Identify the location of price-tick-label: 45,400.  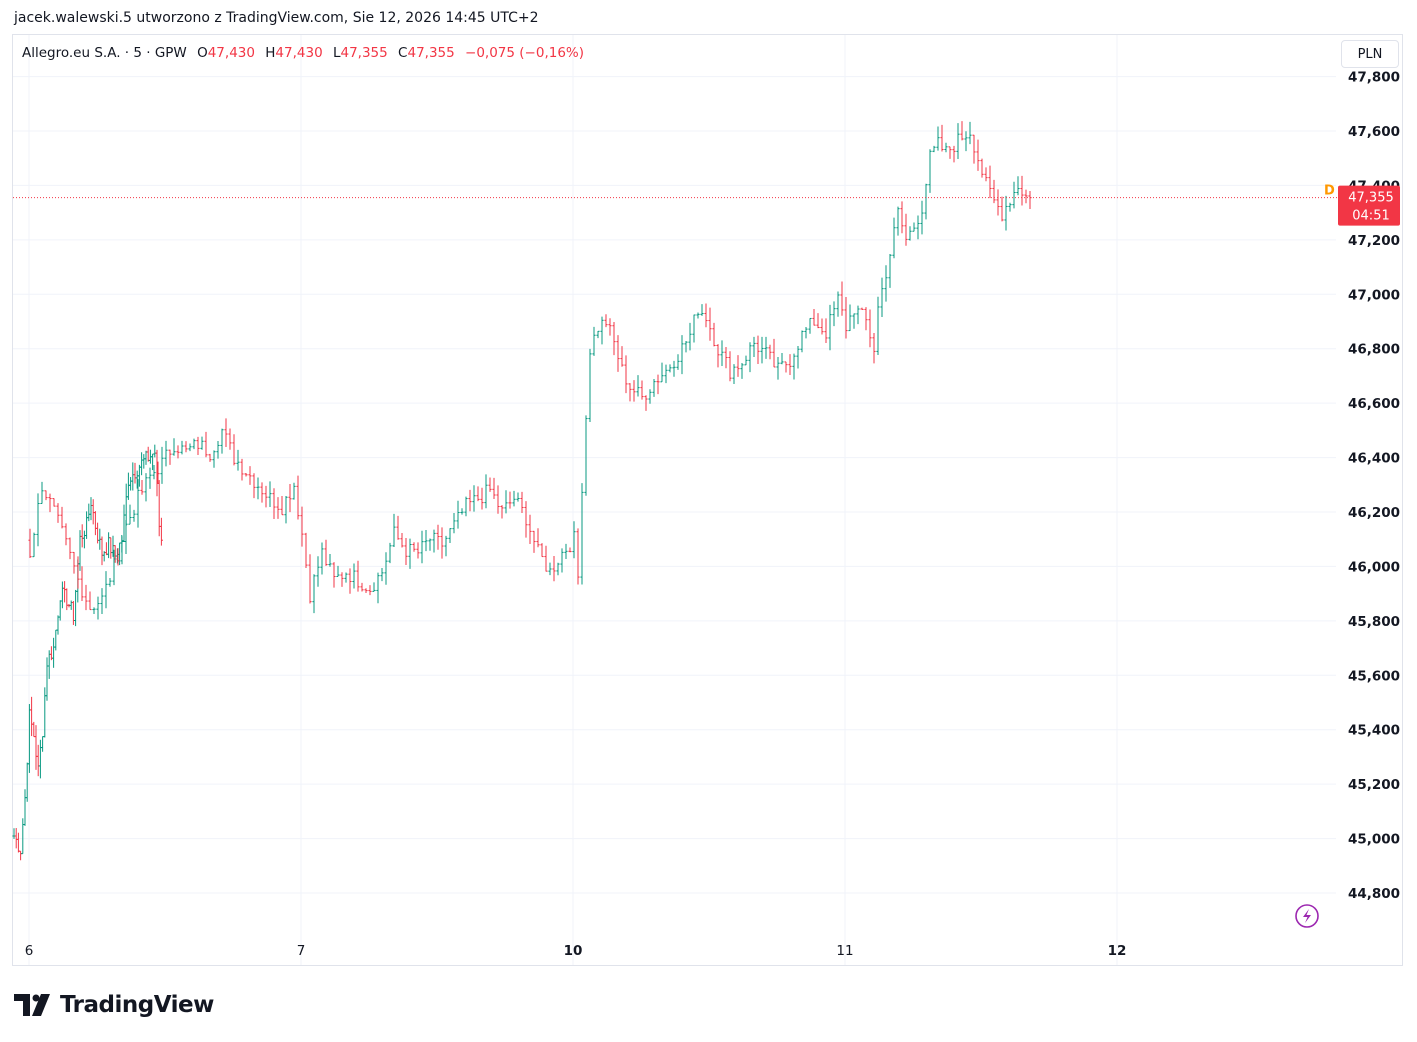
(1374, 731).